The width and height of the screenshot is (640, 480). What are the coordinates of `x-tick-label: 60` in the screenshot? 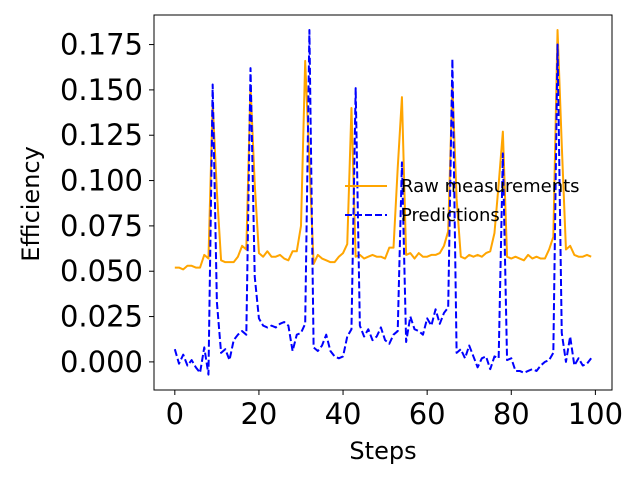 It's located at (427, 414).